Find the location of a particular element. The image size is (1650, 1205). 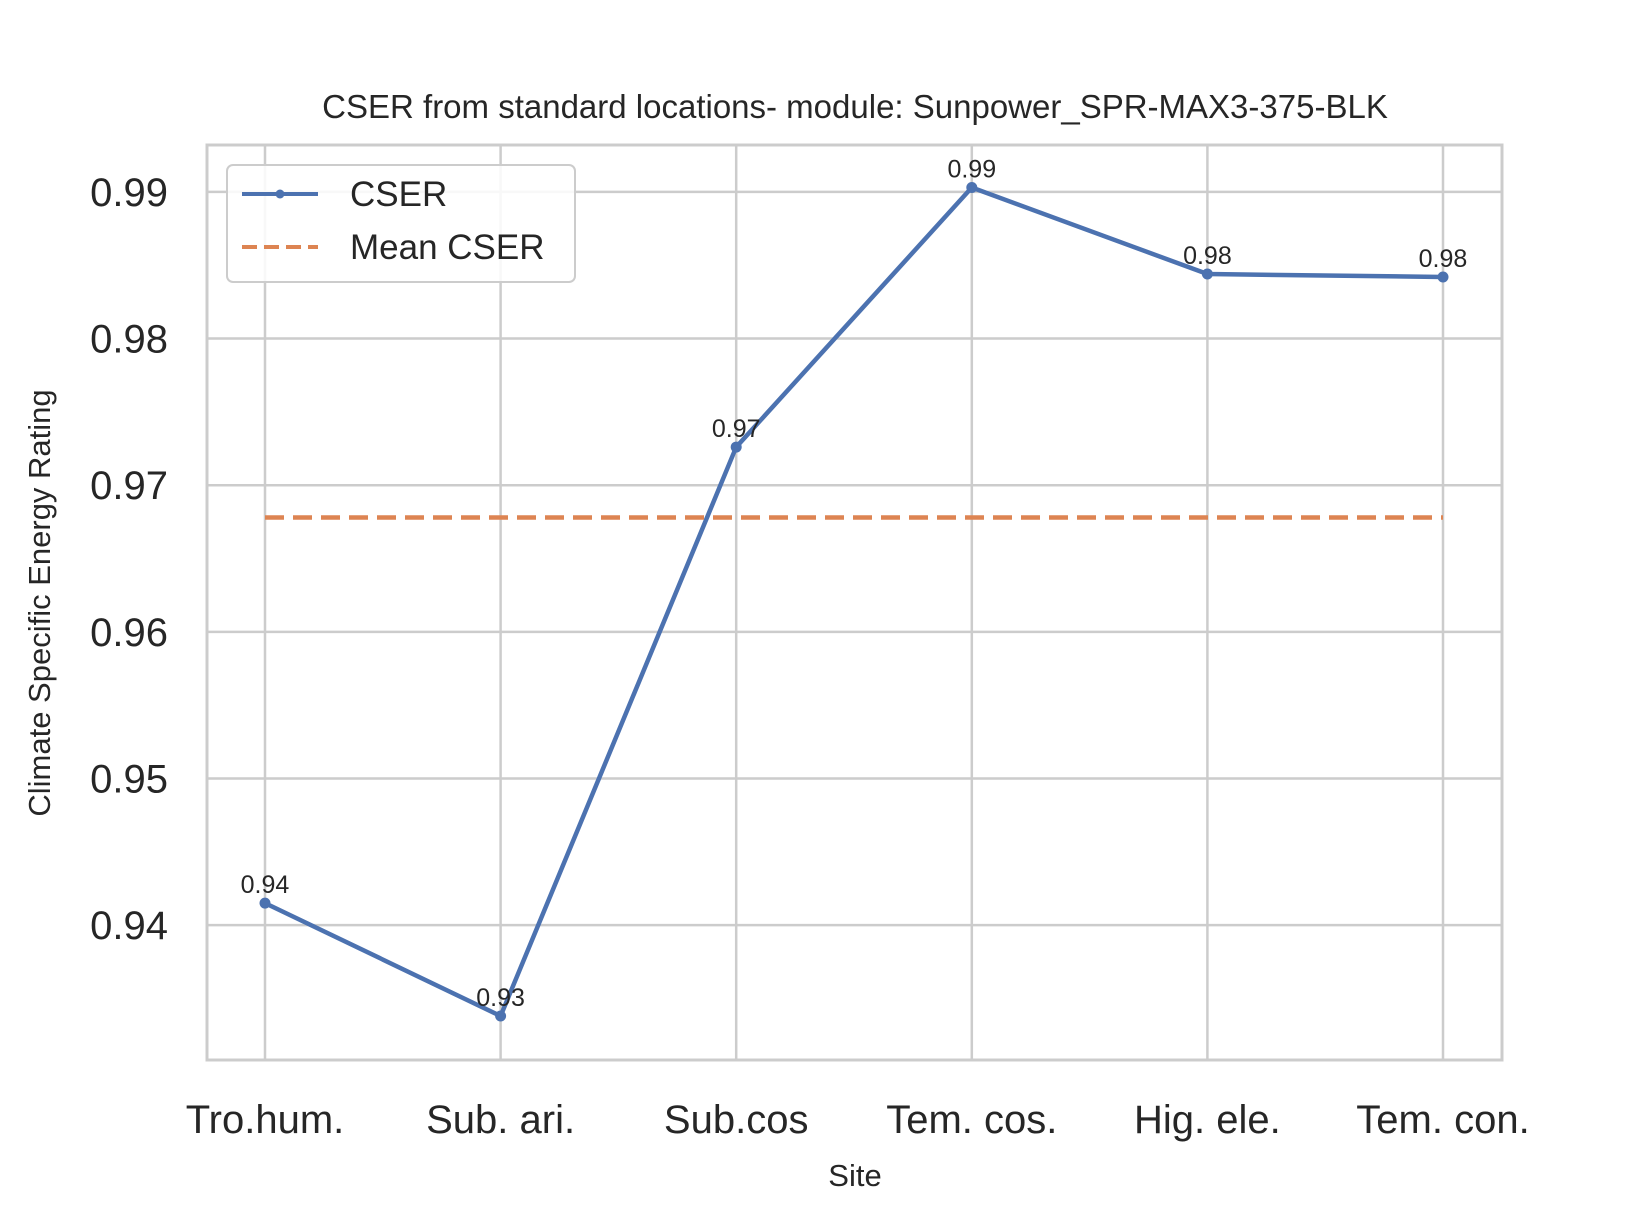

x-tick-label: Tro.hum. is located at coordinates (265, 1120).